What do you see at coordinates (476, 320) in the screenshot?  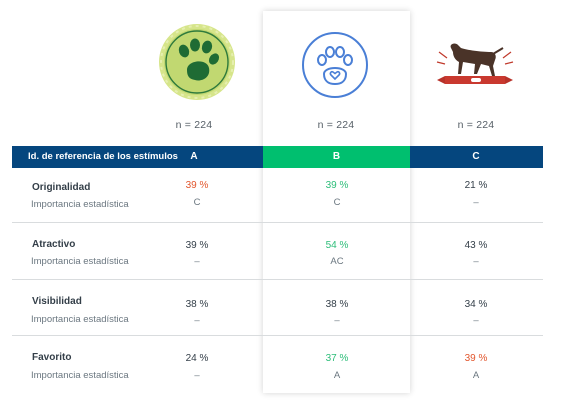 I see `sig-visibility-c: –` at bounding box center [476, 320].